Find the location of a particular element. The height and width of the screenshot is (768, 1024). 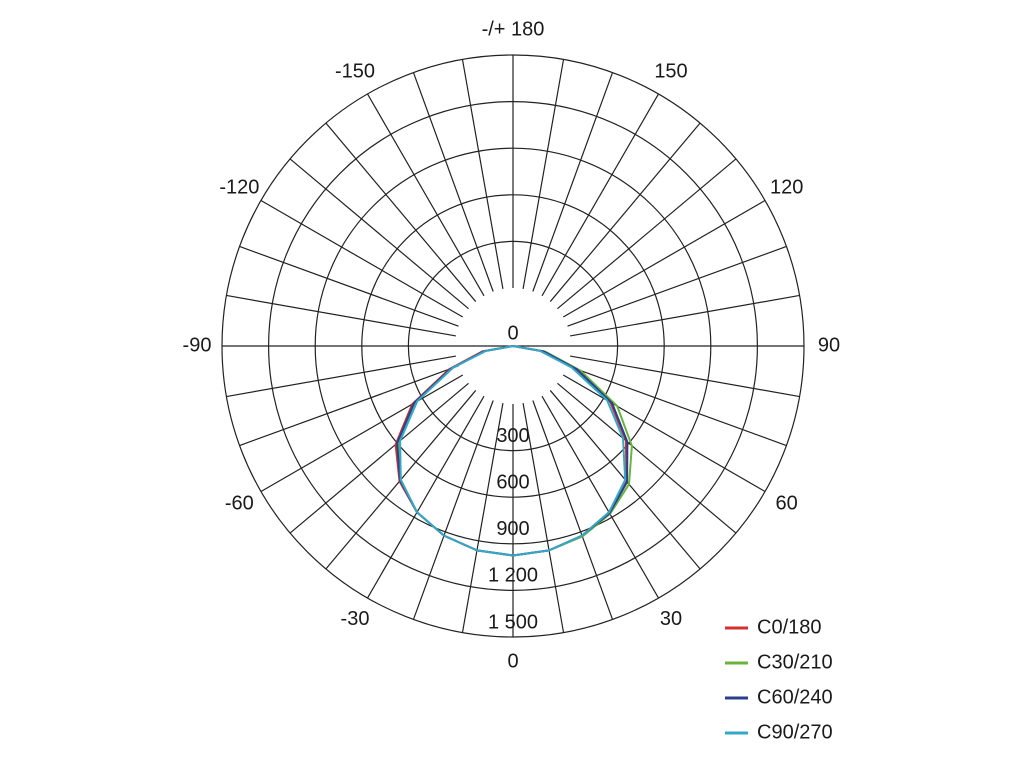

angle-label: -/+ 180 is located at coordinates (513, 29).